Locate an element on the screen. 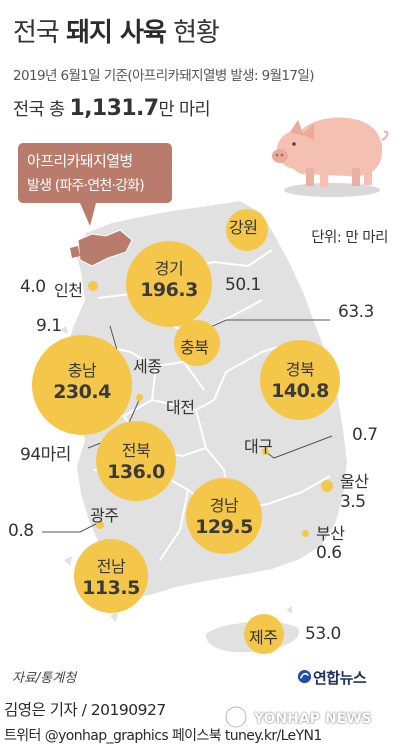  bubble-gangwon is located at coordinates (247, 230).